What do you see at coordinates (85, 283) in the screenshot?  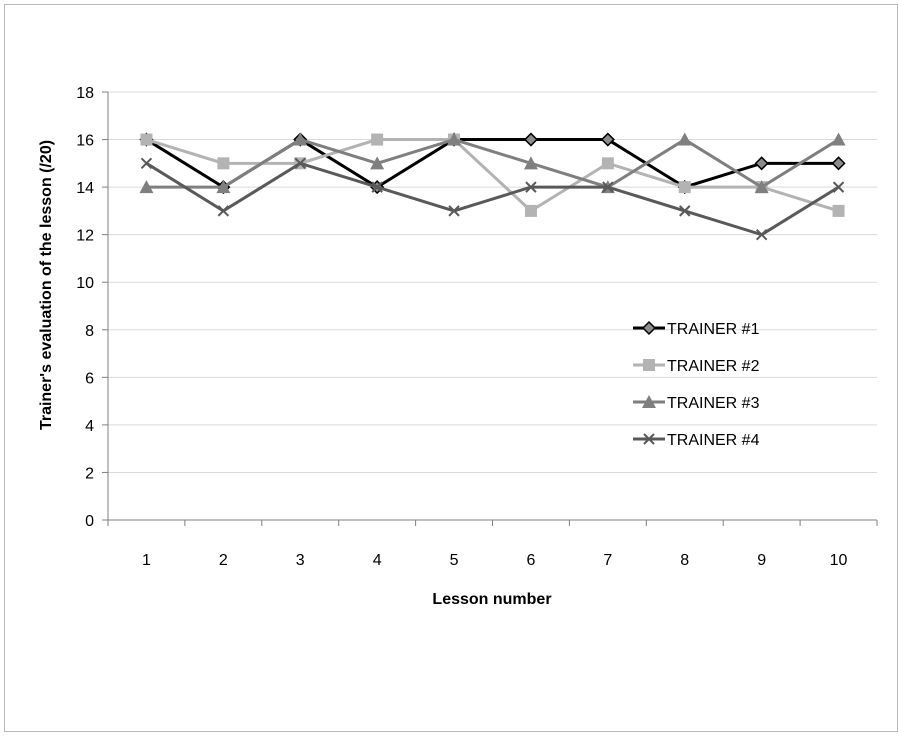 I see `y-tick-label: 10` at bounding box center [85, 283].